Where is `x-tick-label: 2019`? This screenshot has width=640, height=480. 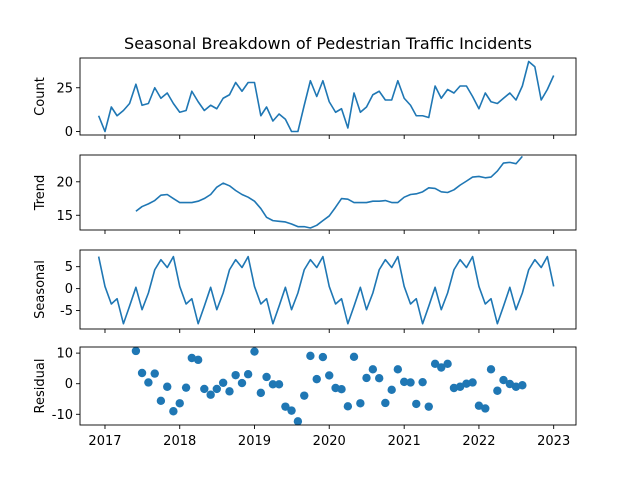
x-tick-label: 2019 is located at coordinates (254, 441).